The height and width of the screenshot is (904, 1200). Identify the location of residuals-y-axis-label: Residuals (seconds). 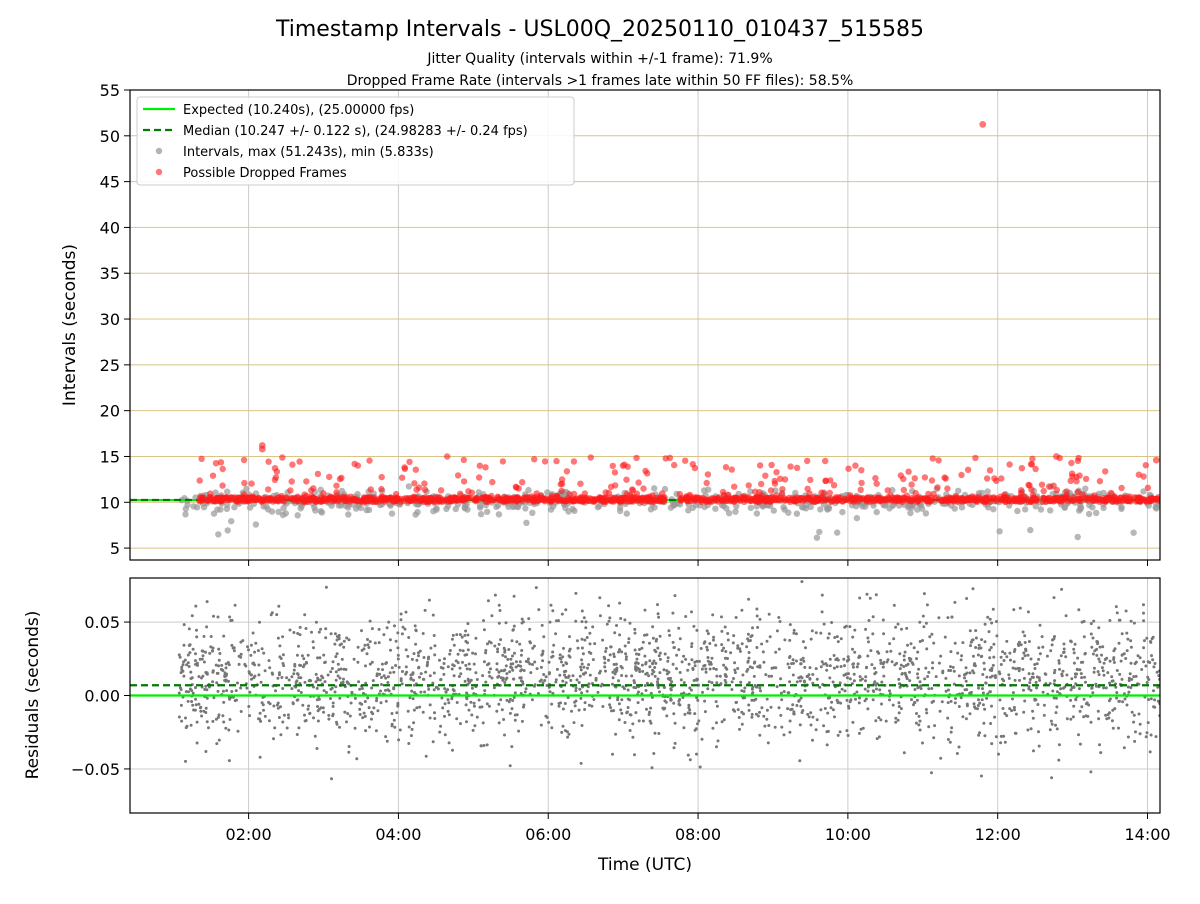
(33, 695).